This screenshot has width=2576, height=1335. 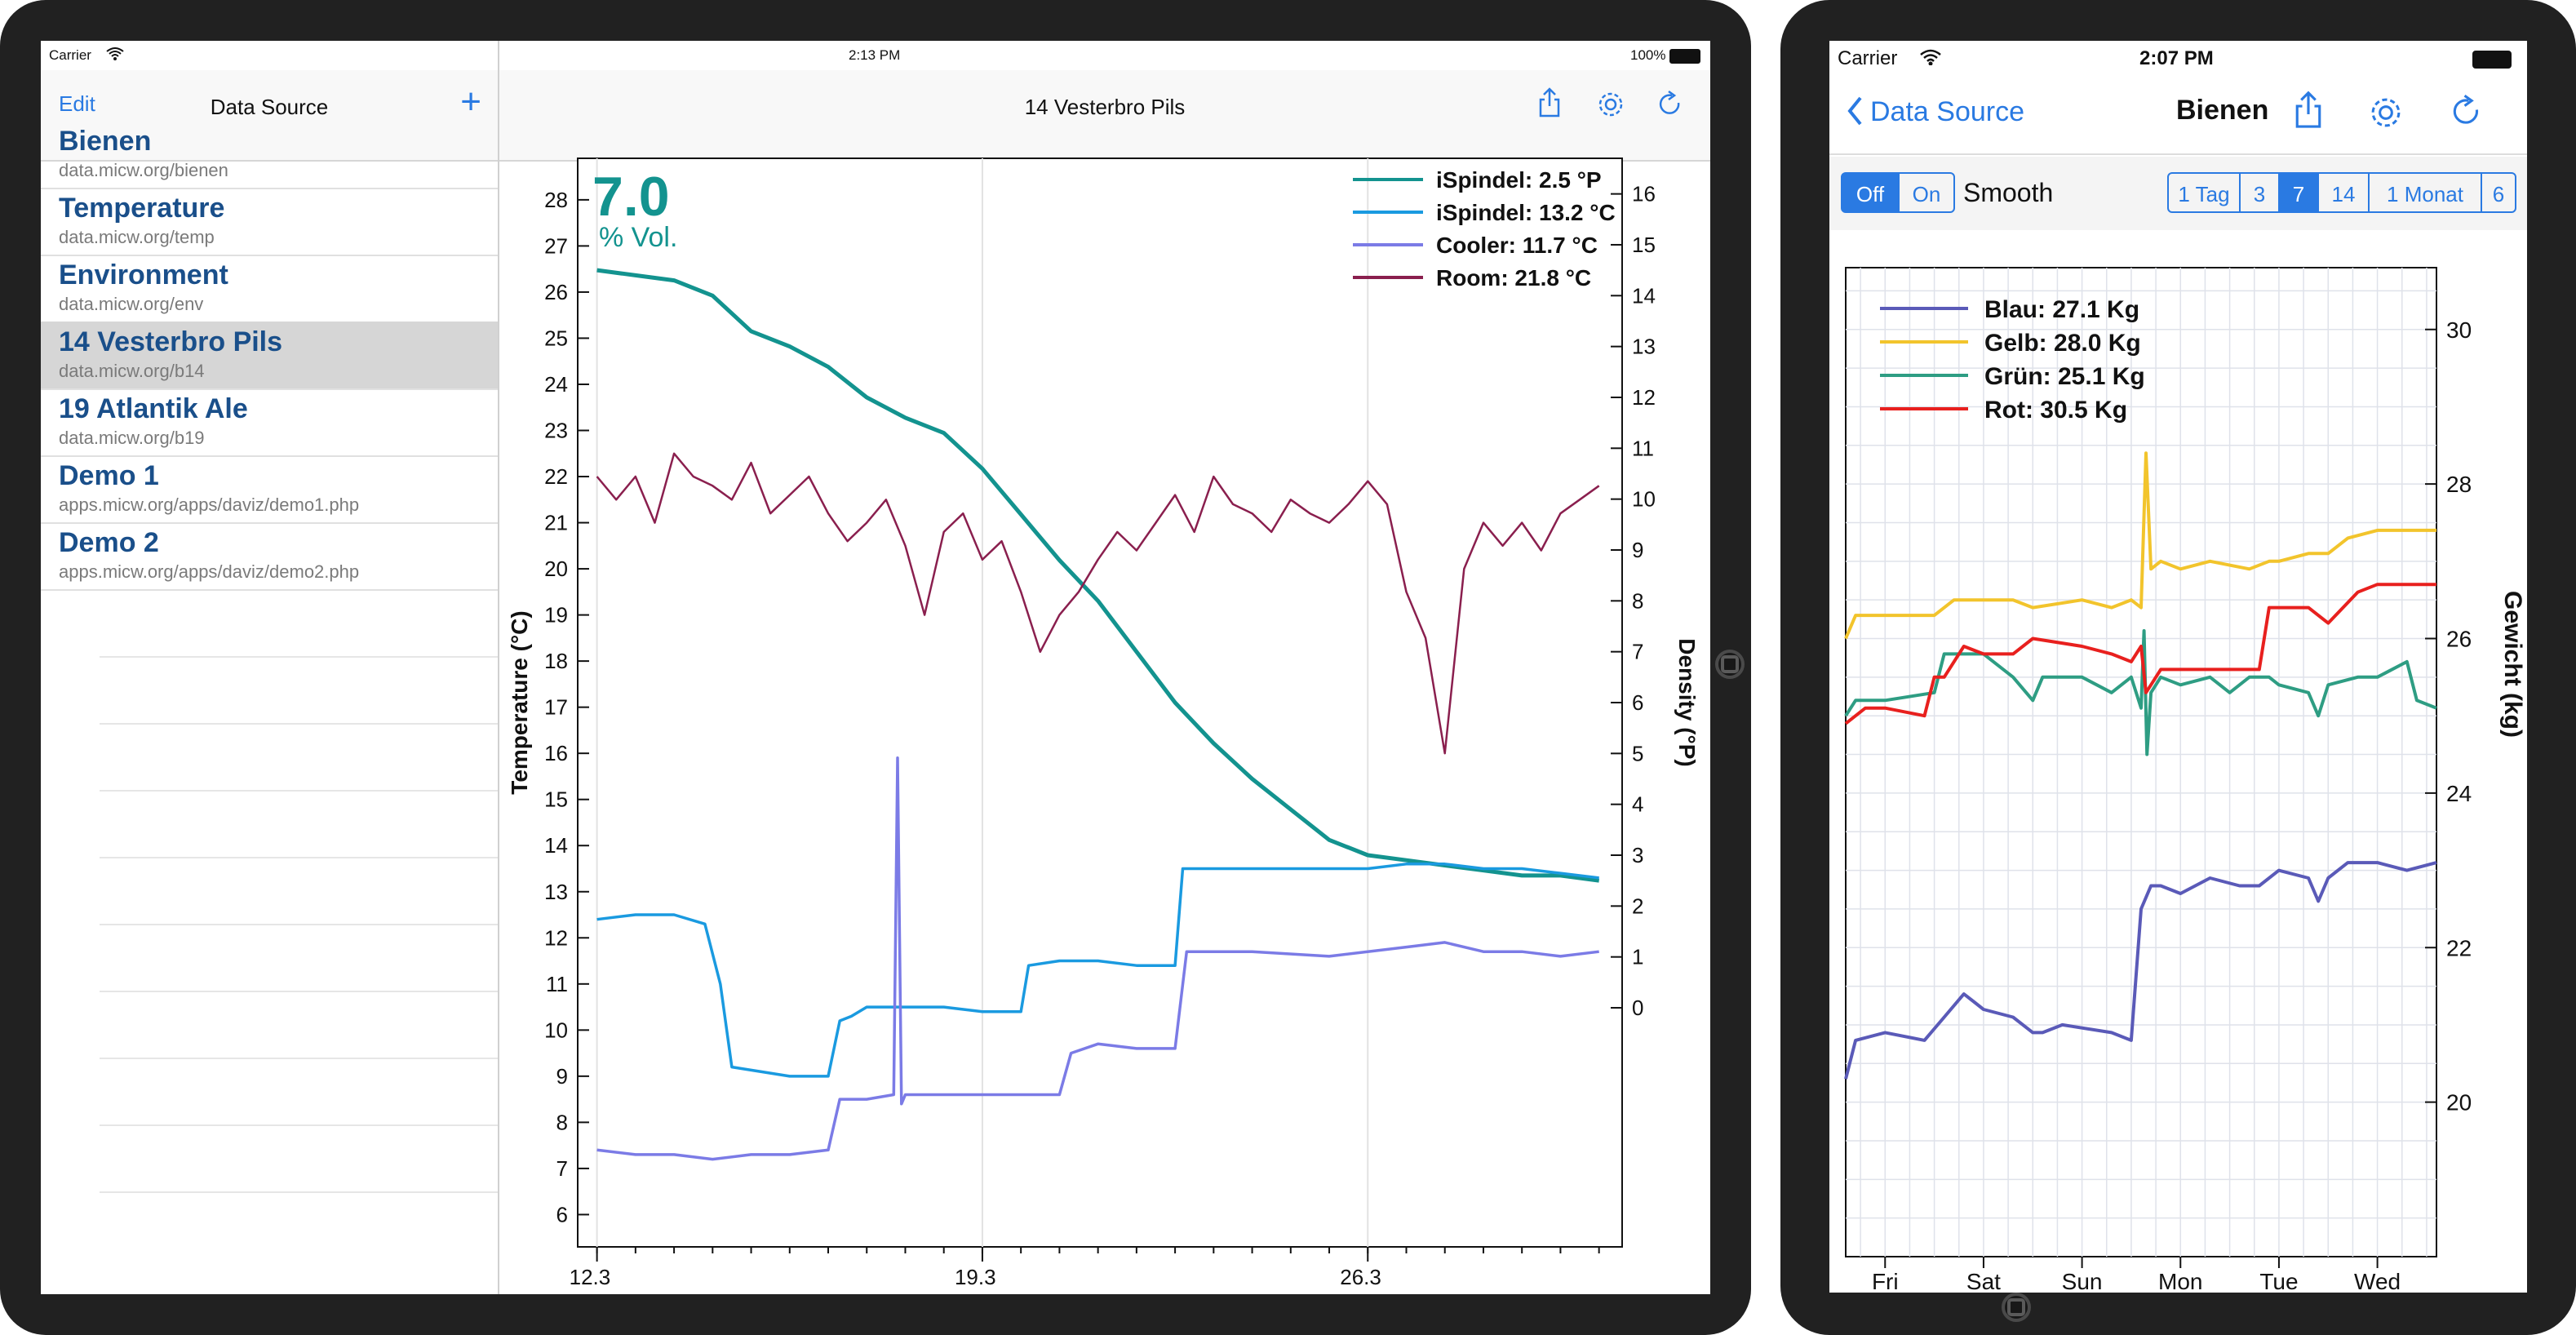 I want to click on y-right-tick-label: 5, so click(x=1637, y=753).